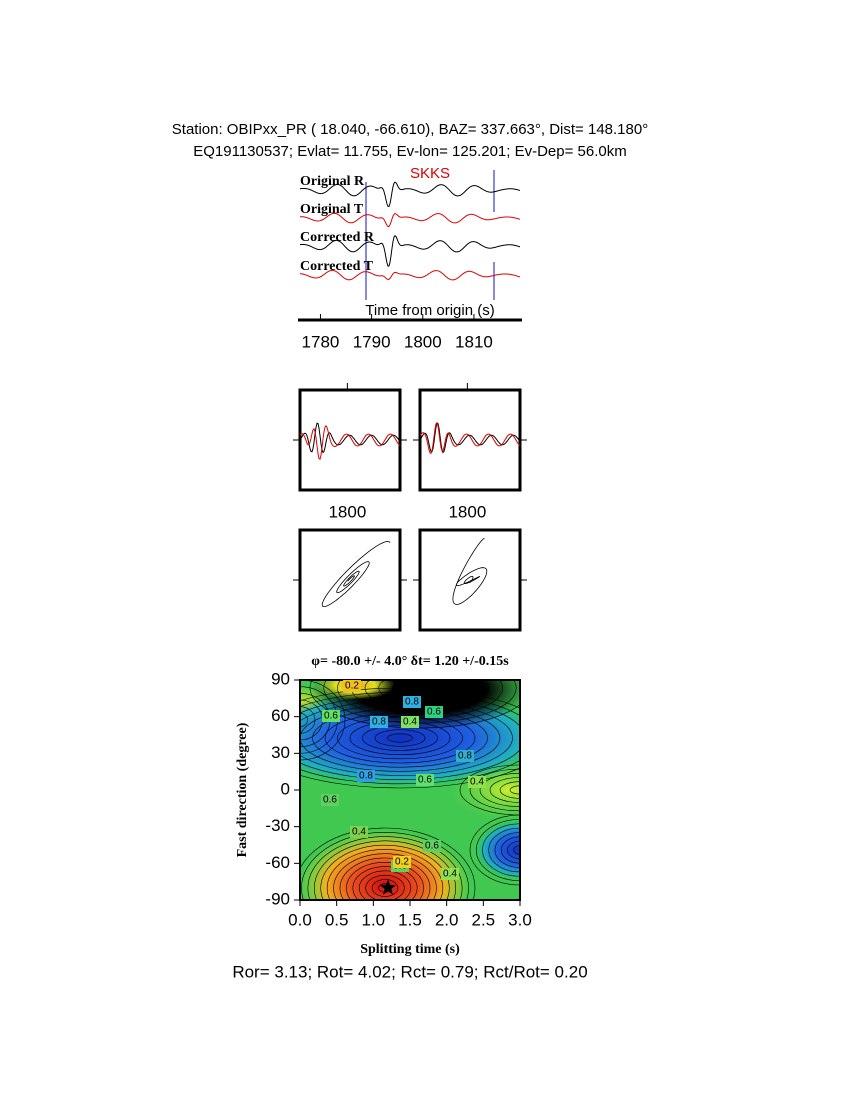  Describe the element at coordinates (242, 789) in the screenshot. I see `y-axis-label: Fast direction (degree)` at that location.